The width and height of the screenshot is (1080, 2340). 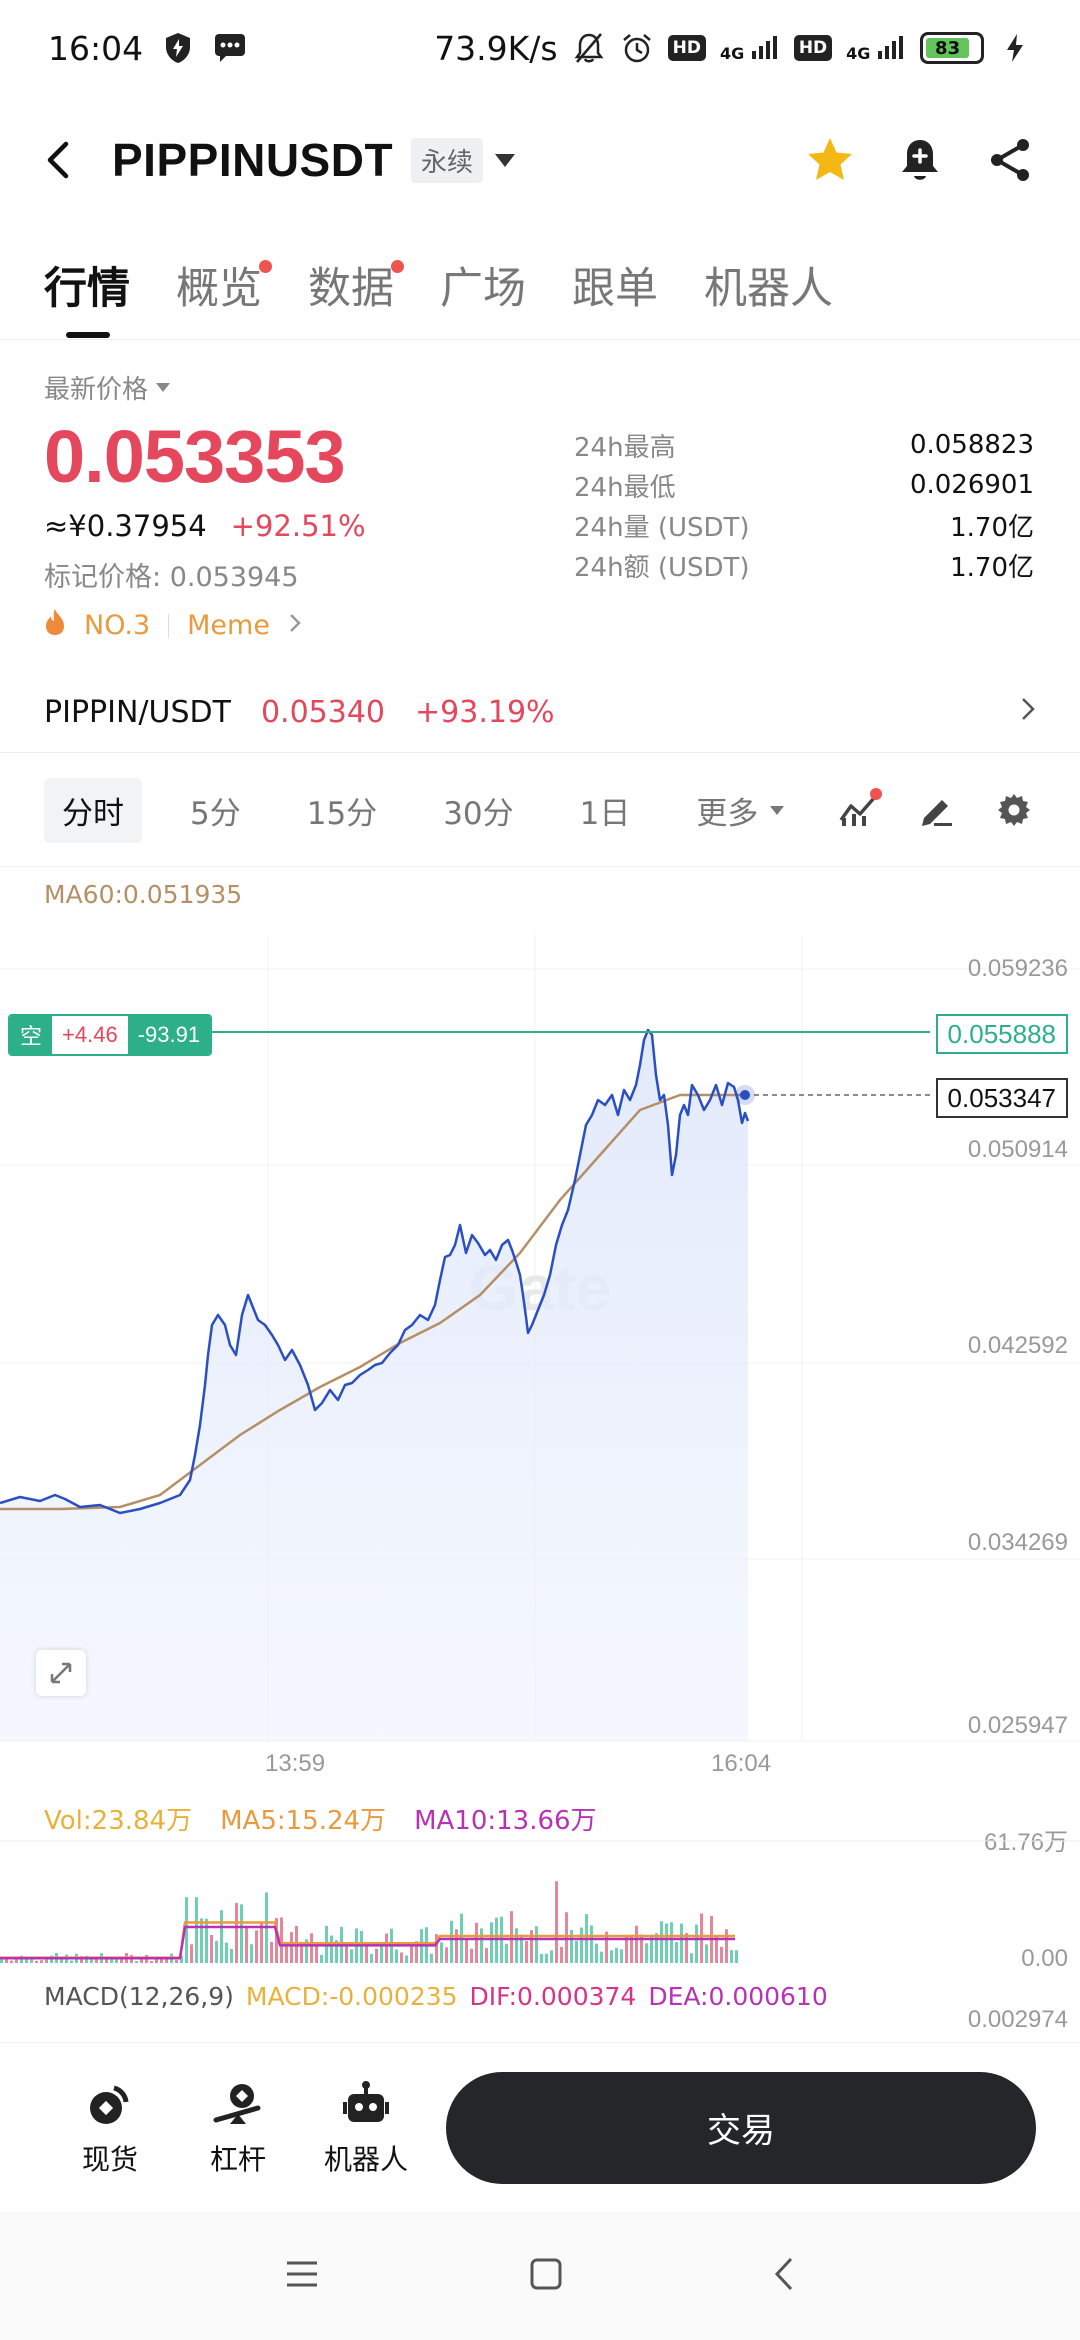 What do you see at coordinates (485, 712) in the screenshot?
I see `spot-pair-change: +93.19%` at bounding box center [485, 712].